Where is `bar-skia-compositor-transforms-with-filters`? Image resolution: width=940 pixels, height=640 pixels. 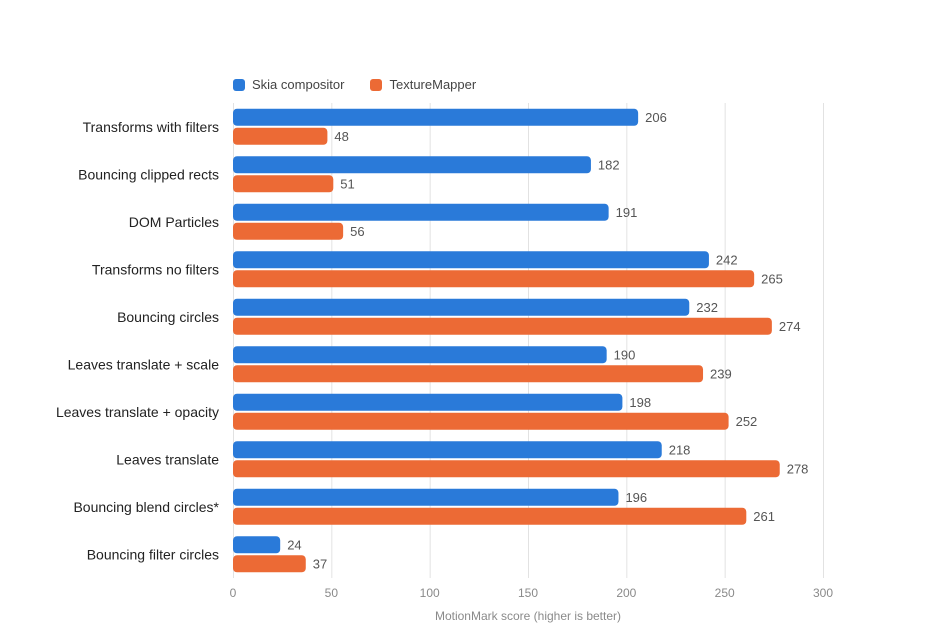
bar-skia-compositor-transforms-with-filters is located at coordinates (436, 117).